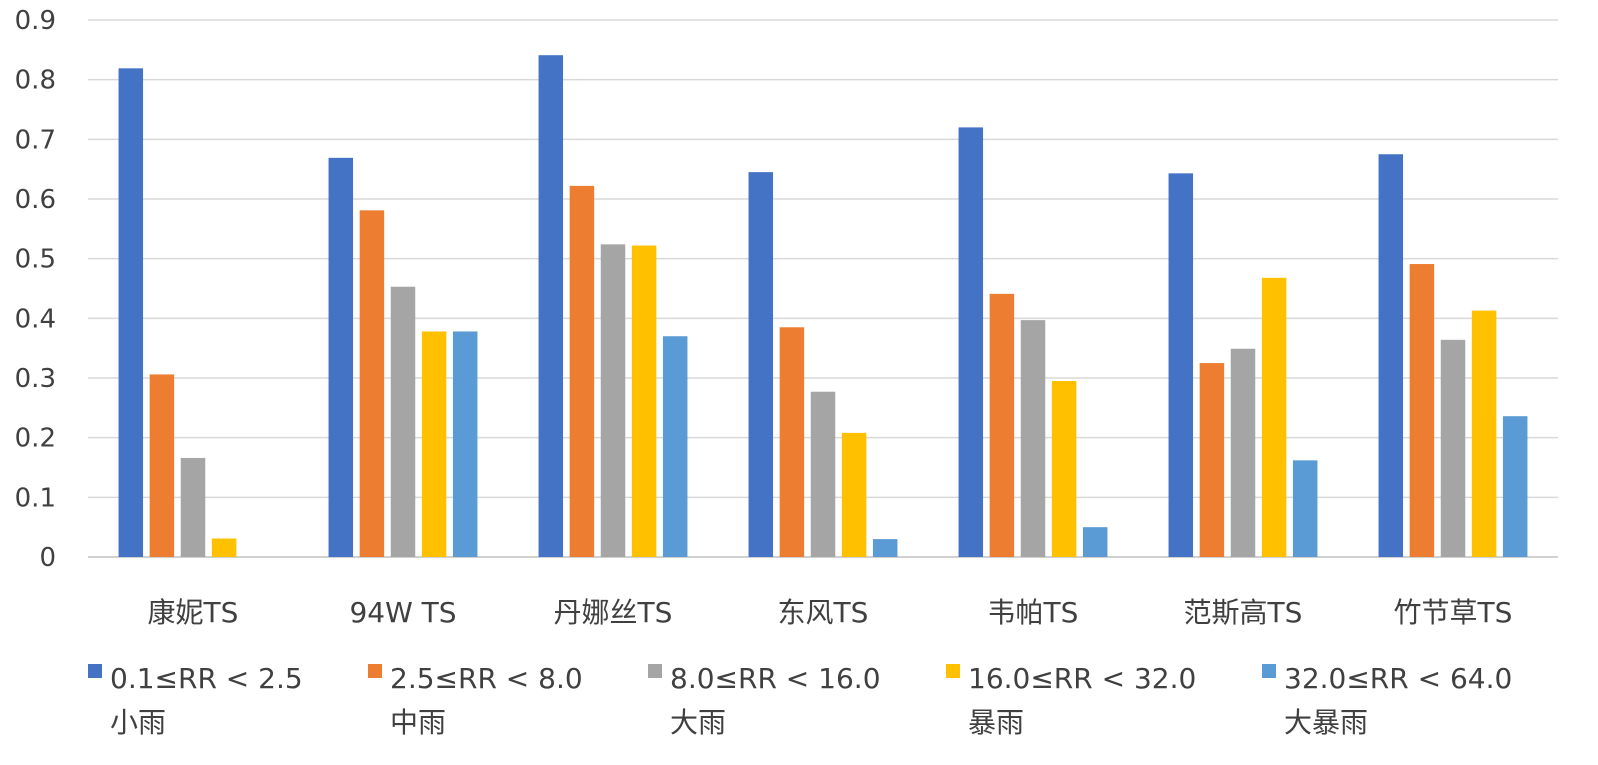  What do you see at coordinates (823, 612) in the screenshot?
I see `x-category-label: 东风TS` at bounding box center [823, 612].